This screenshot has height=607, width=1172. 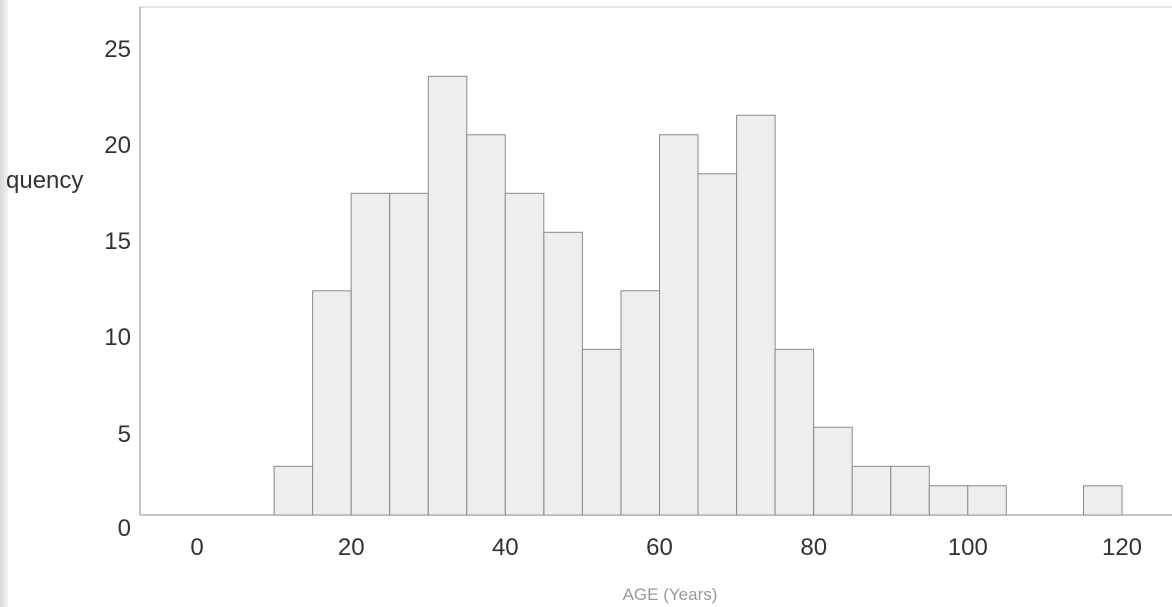 I want to click on x-tick-label: 20, so click(x=351, y=547).